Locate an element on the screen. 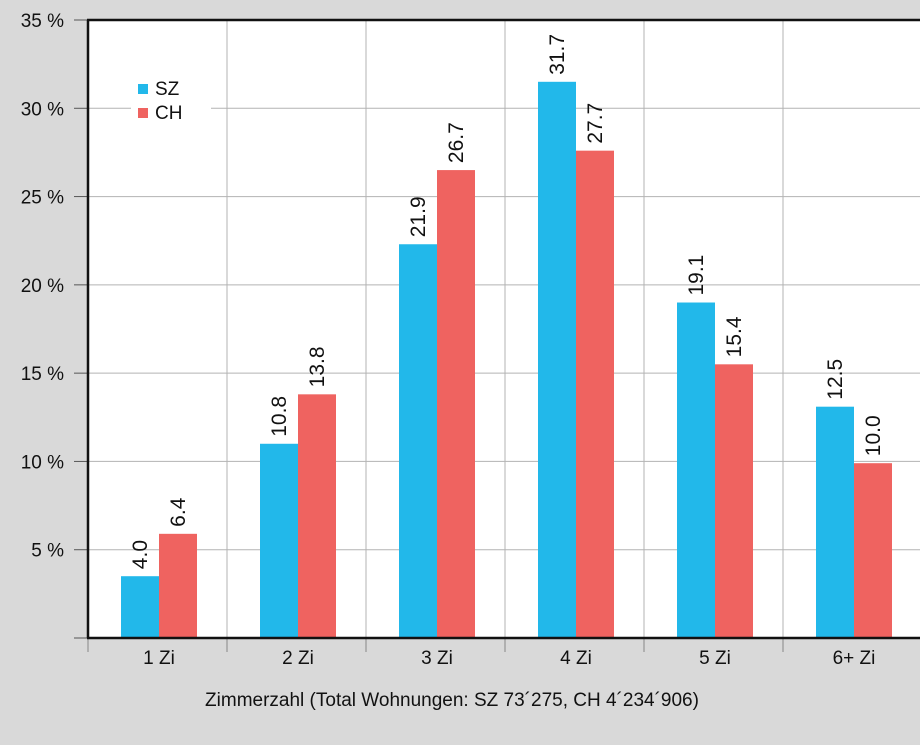 The image size is (920, 745). data-label-sz-4: 31.7 is located at coordinates (557, 54).